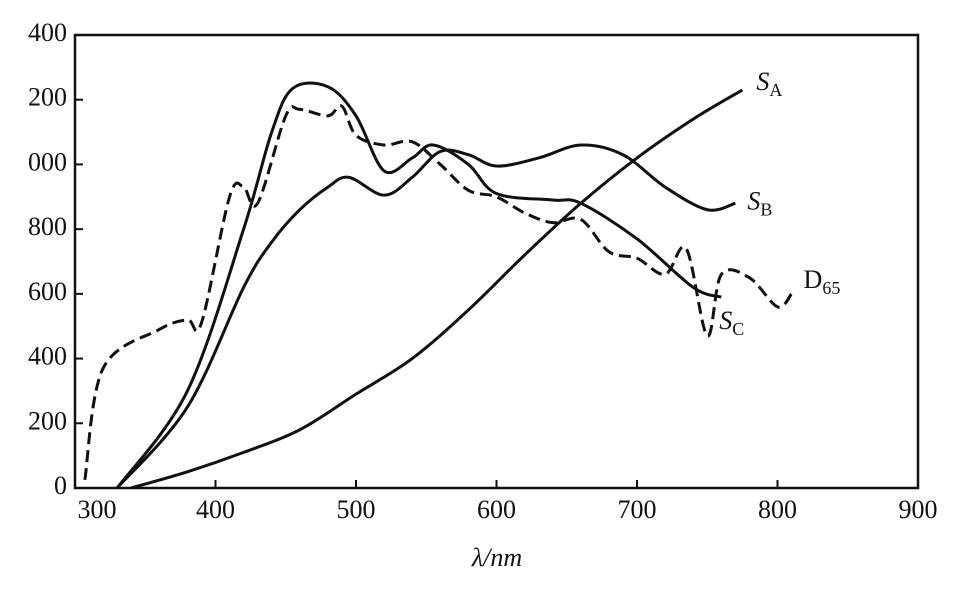 The image size is (970, 593). Describe the element at coordinates (215, 509) in the screenshot. I see `x-tick-label: 400` at that location.